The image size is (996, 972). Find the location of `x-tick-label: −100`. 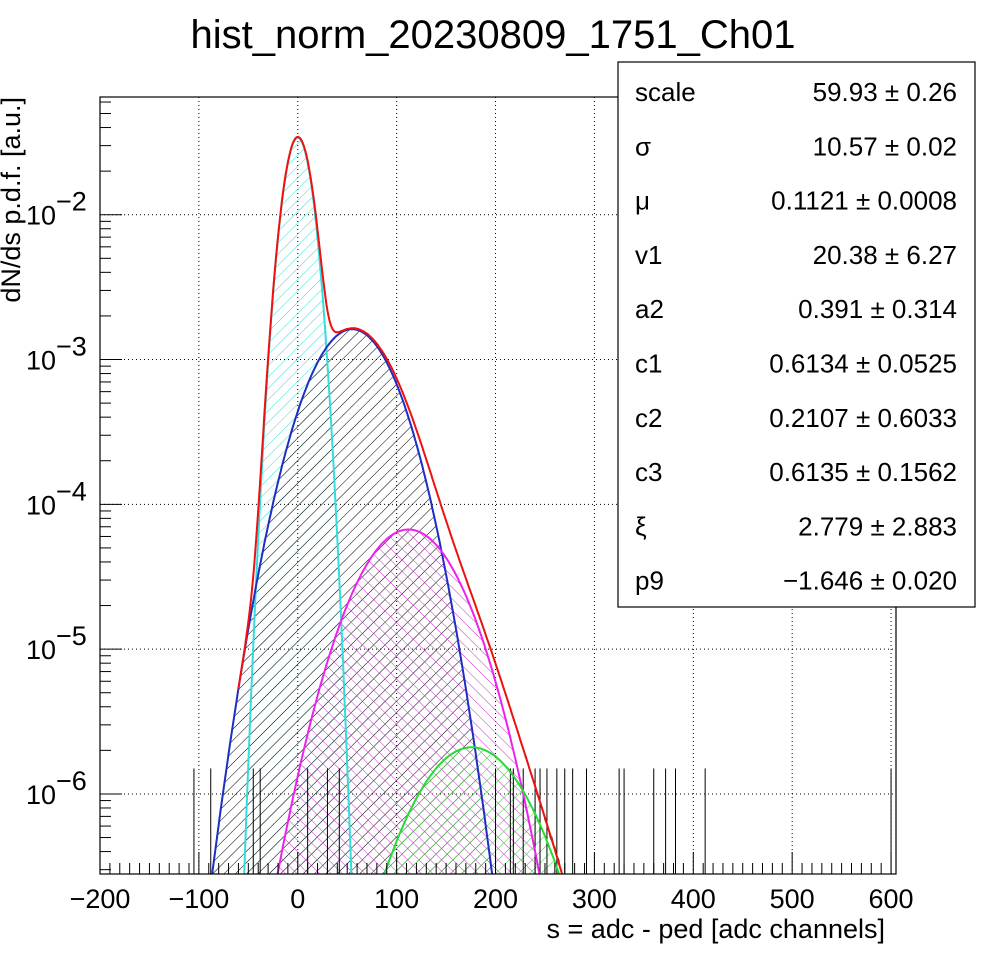

x-tick-label: −100 is located at coordinates (198, 899).